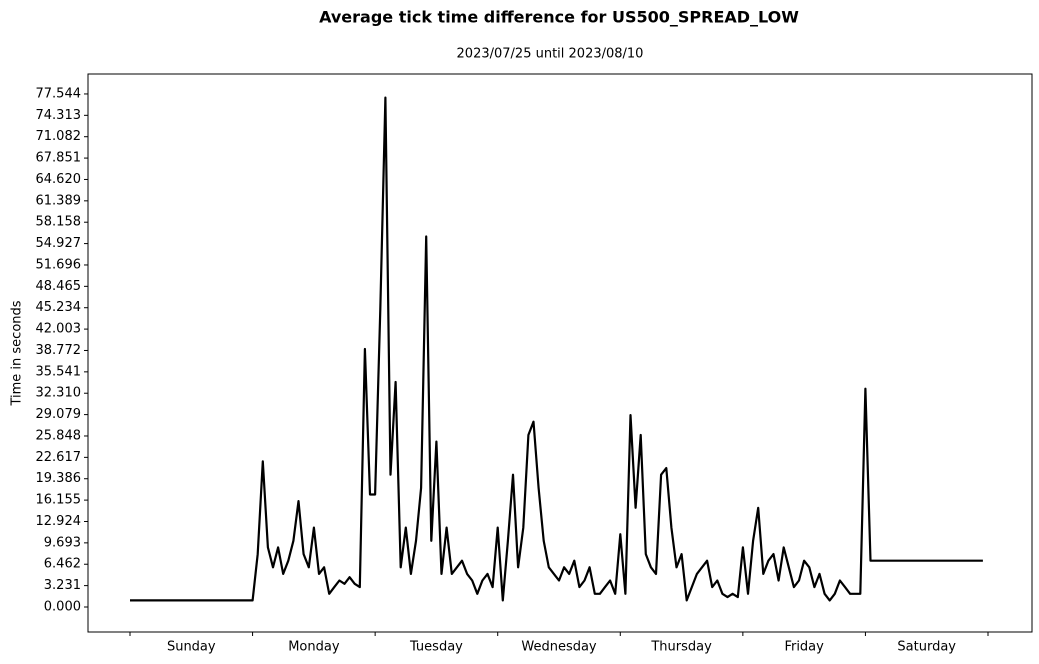 Image resolution: width=1039 pixels, height=664 pixels. I want to click on y-tick-label: 29.079, so click(59, 414).